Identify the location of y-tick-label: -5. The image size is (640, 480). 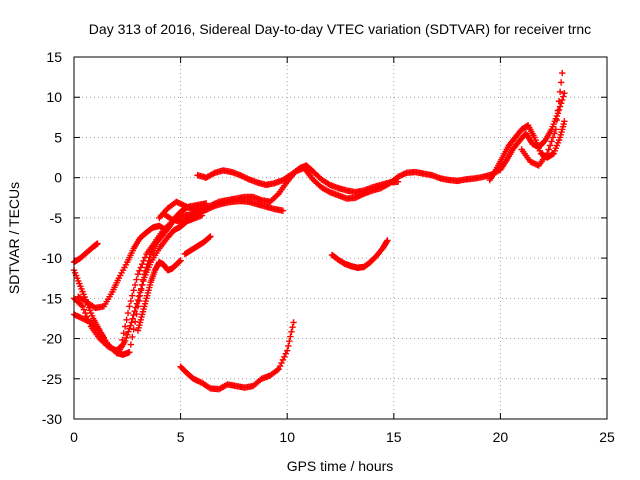
(56, 218).